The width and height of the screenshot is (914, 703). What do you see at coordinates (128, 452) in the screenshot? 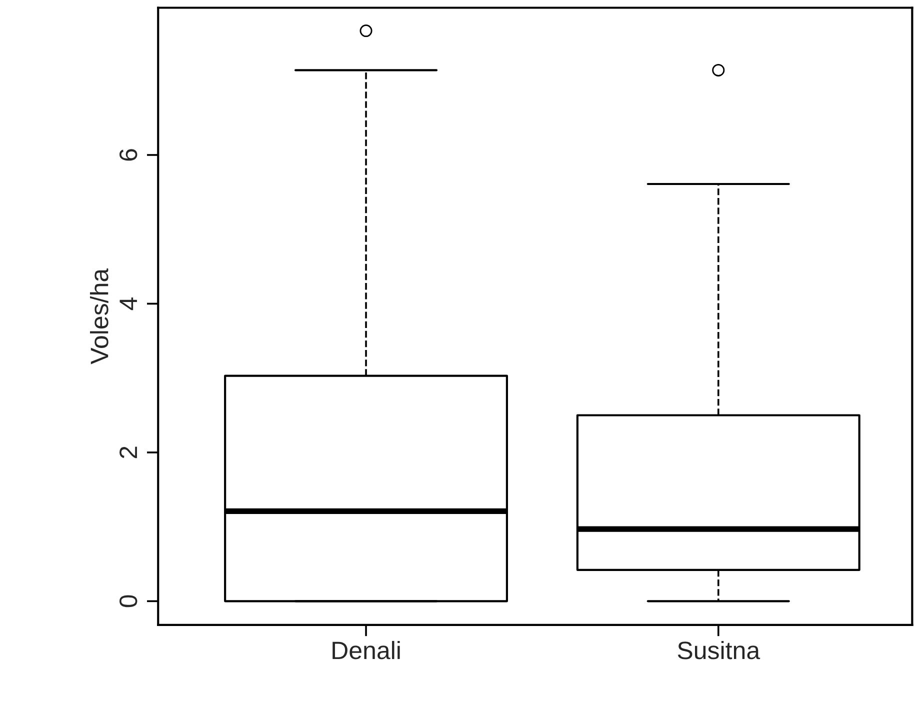
I see `y-tick-label: 2` at bounding box center [128, 452].